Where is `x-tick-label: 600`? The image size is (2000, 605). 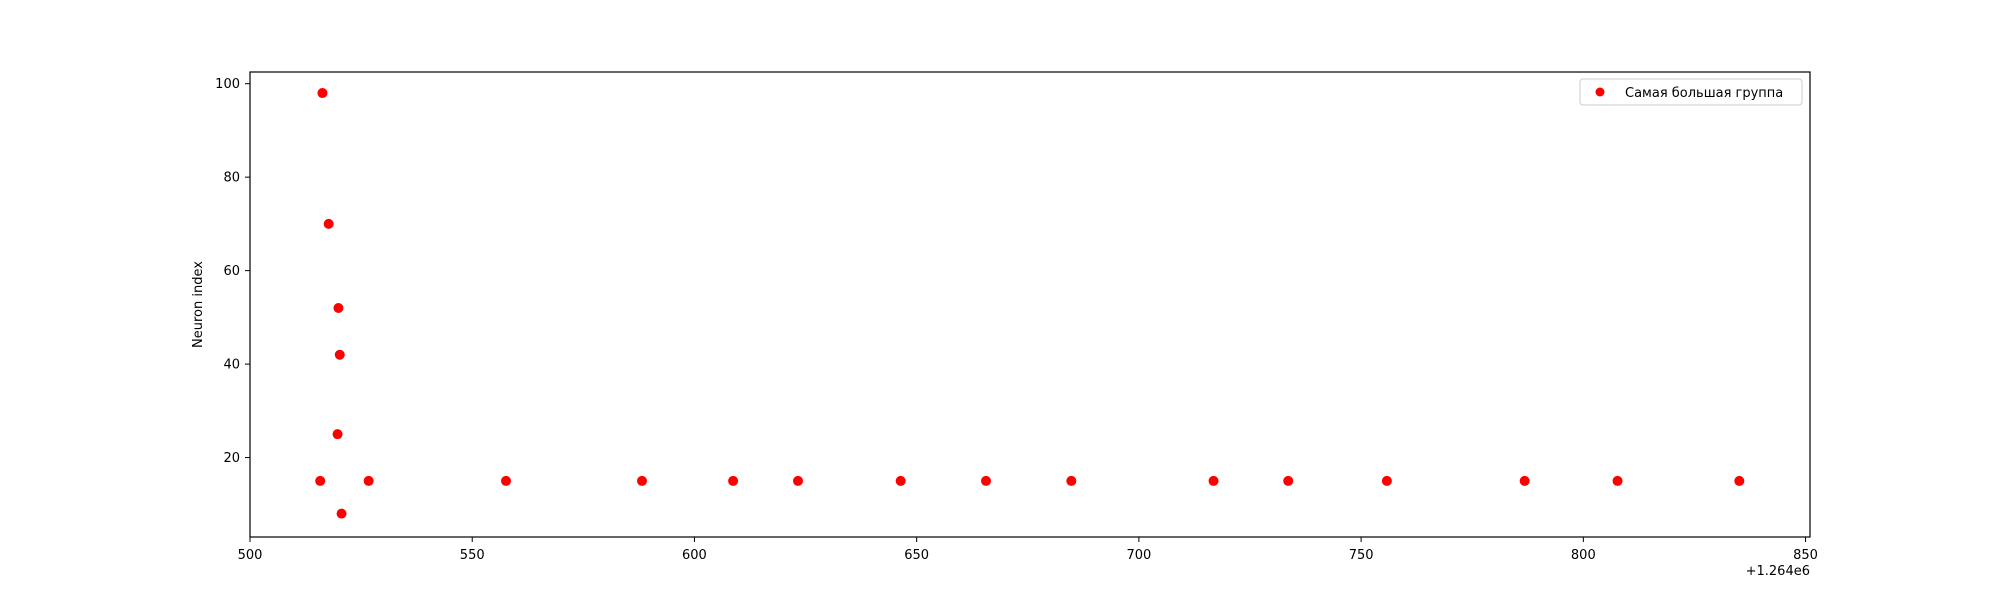
x-tick-label: 600 is located at coordinates (694, 555).